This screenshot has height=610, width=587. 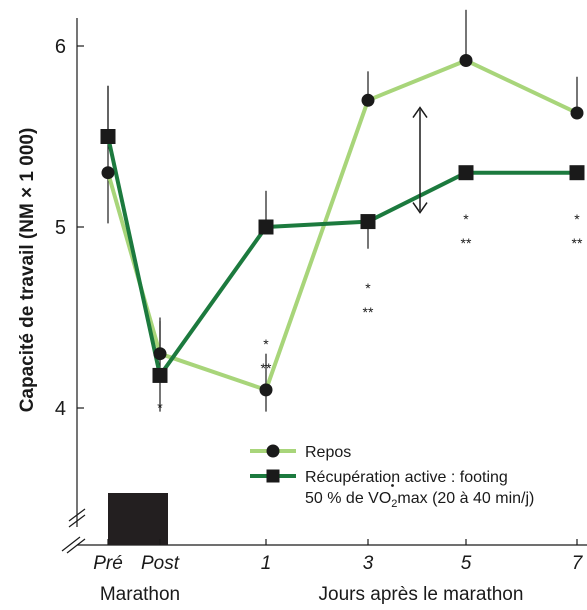 I want to click on legend-label-recuperation-active-line2: 50 % de VO2max (20 à 40 min/j), so click(x=419, y=500).